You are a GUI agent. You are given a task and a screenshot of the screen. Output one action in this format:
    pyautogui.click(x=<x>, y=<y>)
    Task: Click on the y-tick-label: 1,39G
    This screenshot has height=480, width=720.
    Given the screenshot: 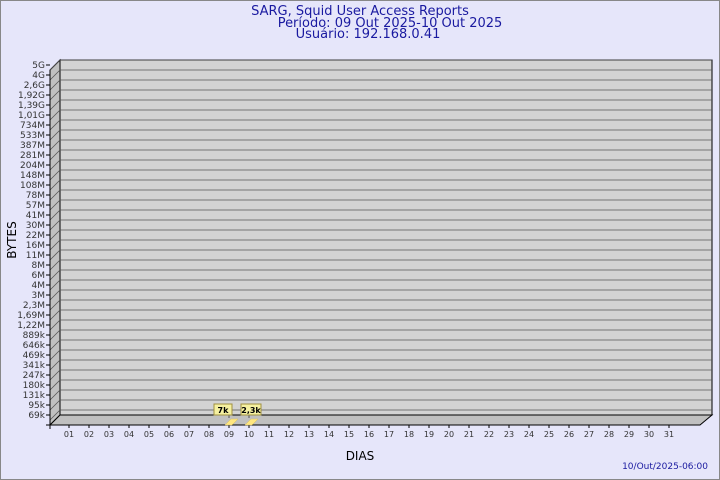 What is the action you would take?
    pyautogui.click(x=31, y=106)
    